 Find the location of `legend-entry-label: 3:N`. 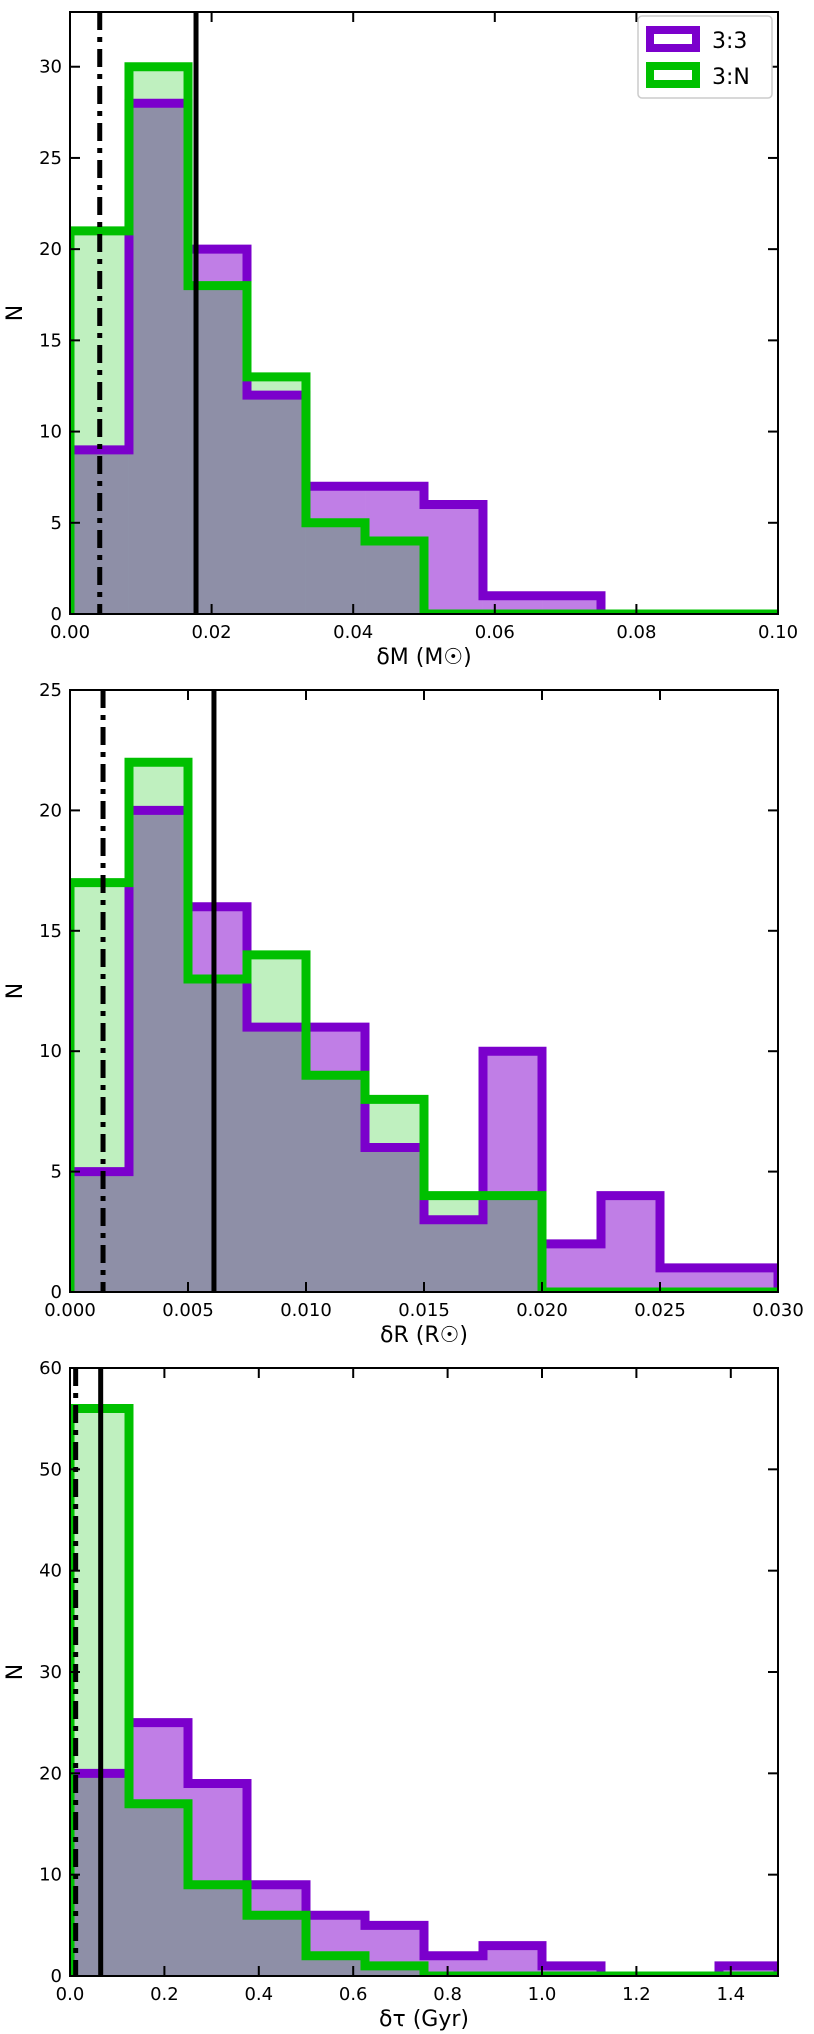

legend-entry-label: 3:N is located at coordinates (731, 77).